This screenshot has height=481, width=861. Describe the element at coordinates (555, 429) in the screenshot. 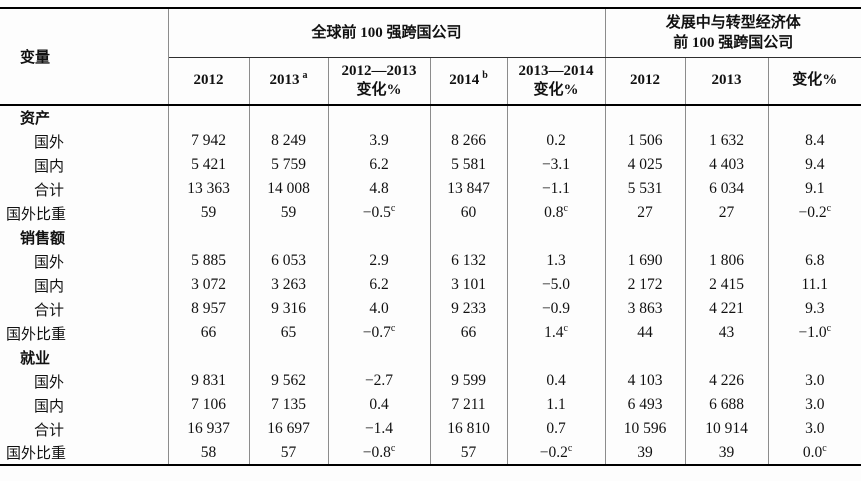

I see `value-cell: 0.7` at that location.